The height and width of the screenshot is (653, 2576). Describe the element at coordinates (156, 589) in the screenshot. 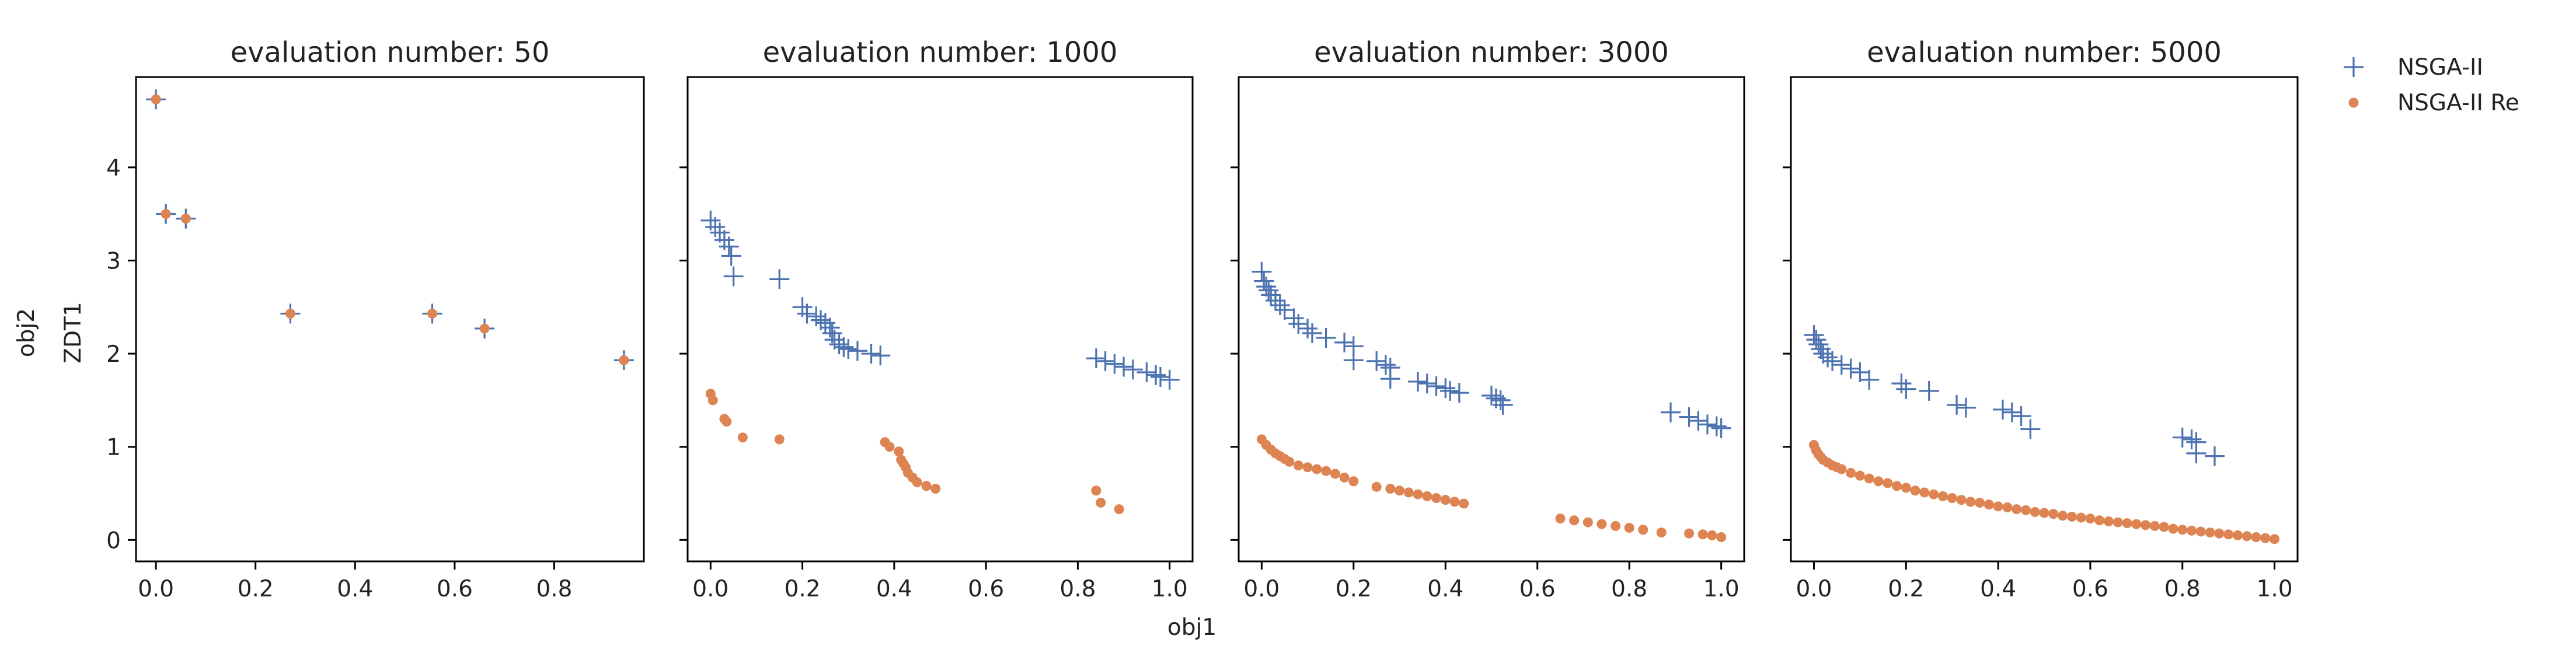

I see `x-tick-label: 0.0` at that location.